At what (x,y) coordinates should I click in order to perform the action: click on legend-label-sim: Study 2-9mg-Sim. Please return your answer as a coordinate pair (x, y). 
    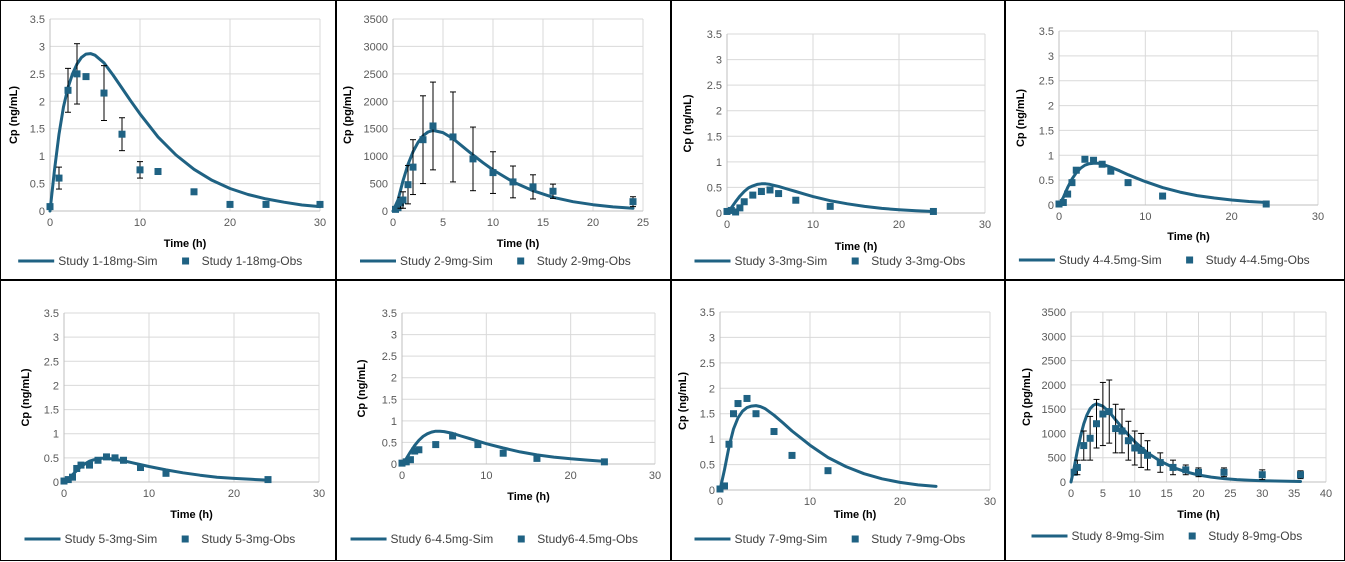
    Looking at the image, I should click on (446, 261).